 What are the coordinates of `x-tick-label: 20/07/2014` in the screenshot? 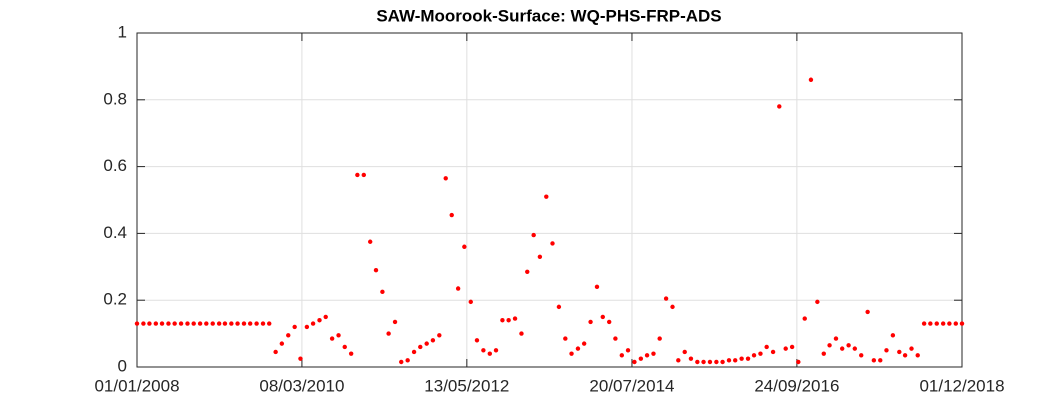 It's located at (631, 385).